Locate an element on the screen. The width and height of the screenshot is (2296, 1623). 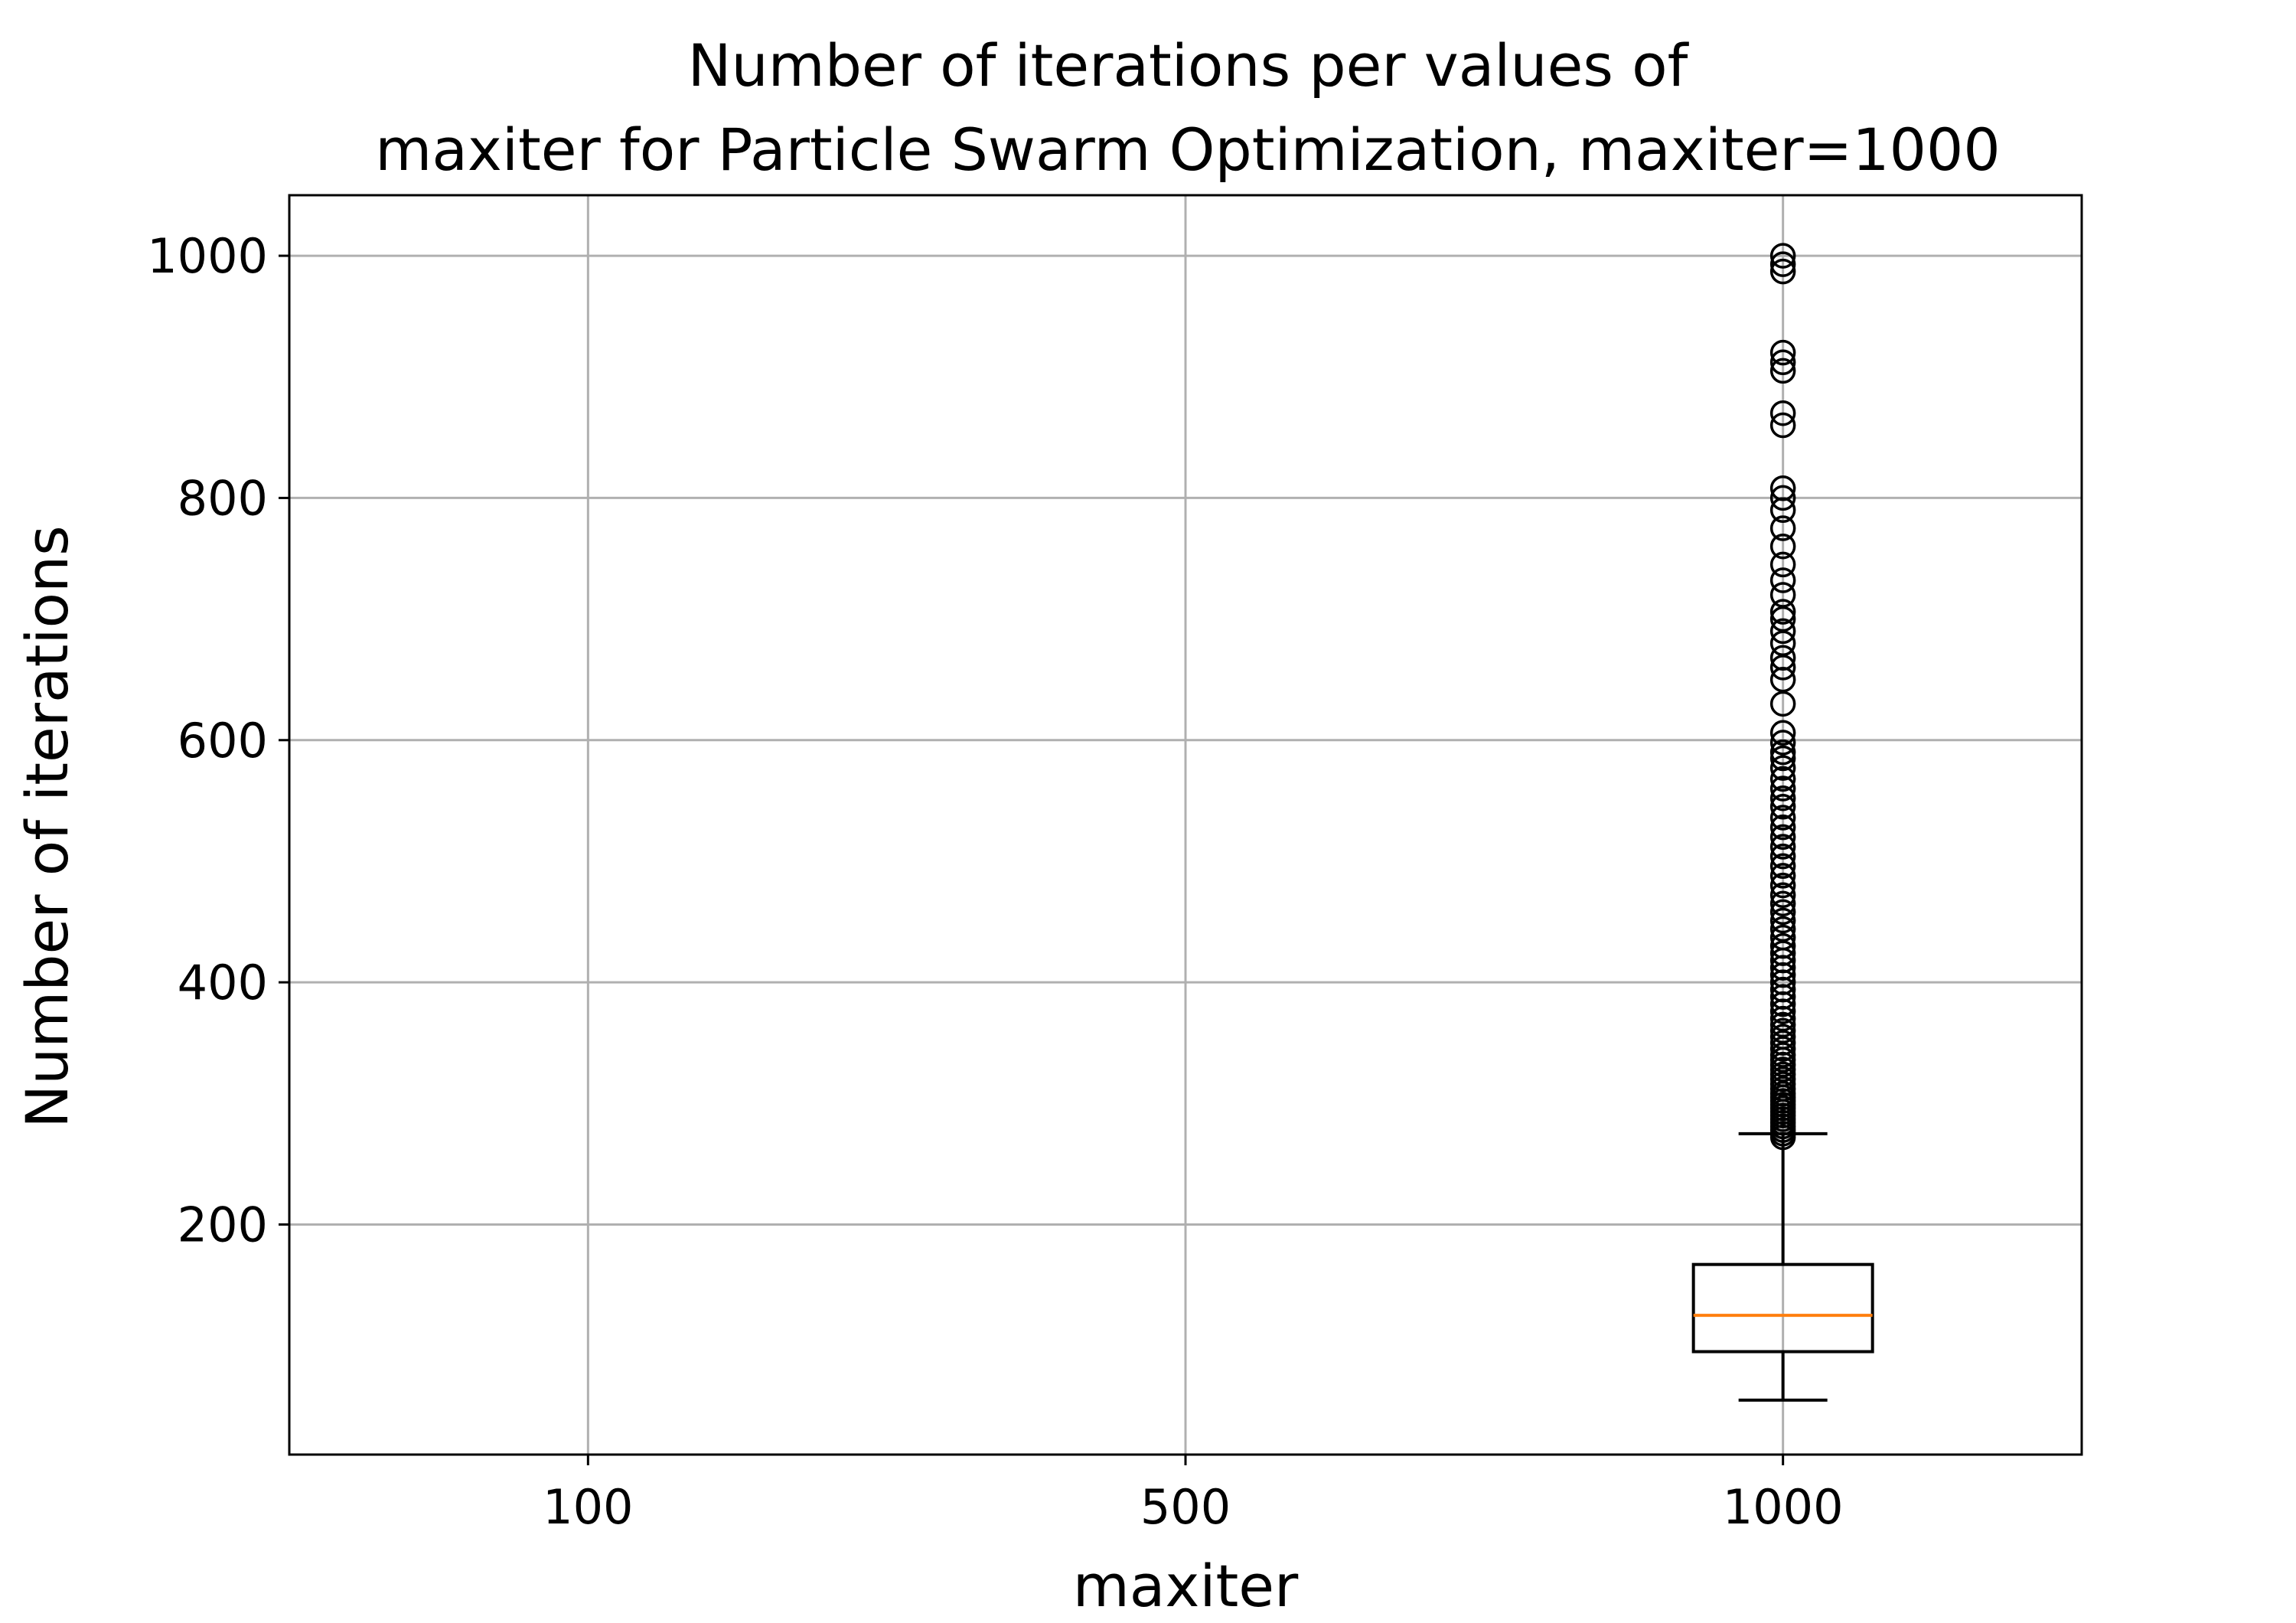
y-axis-label: Number of iterations is located at coordinates (47, 826).